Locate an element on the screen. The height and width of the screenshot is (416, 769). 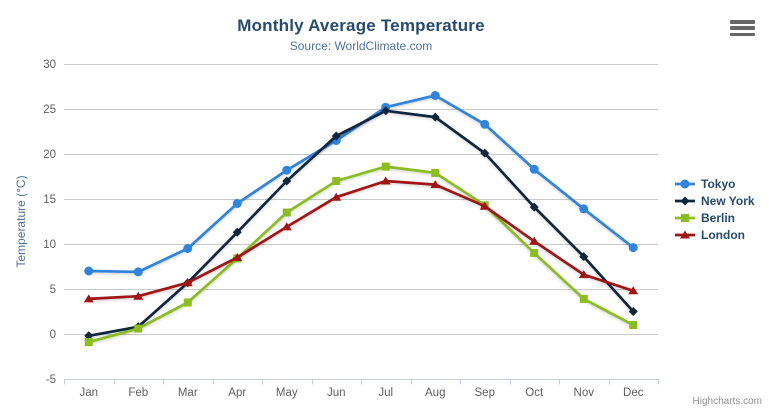
y-tick-label: 20 is located at coordinates (49, 155).